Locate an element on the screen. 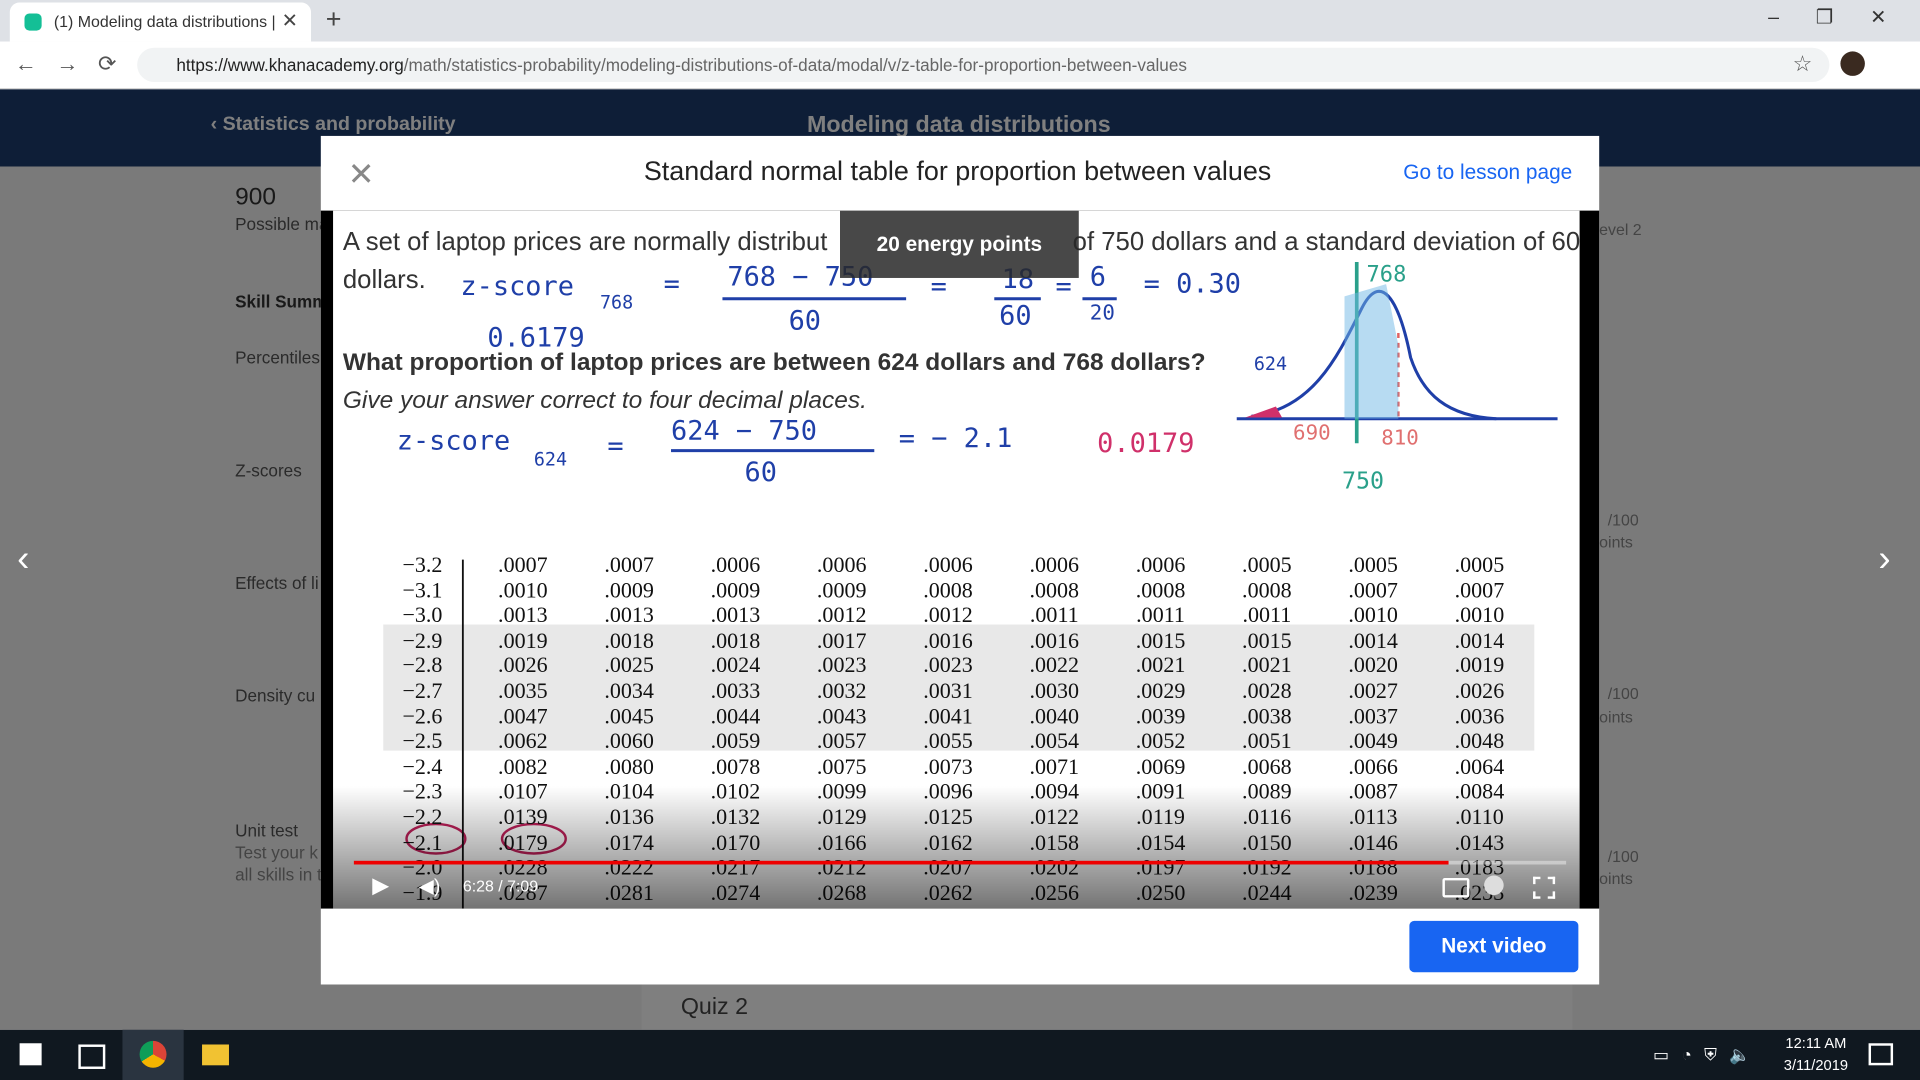 This screenshot has width=1920, height=1080. window-controls: –❐✕ is located at coordinates (1844, 18).